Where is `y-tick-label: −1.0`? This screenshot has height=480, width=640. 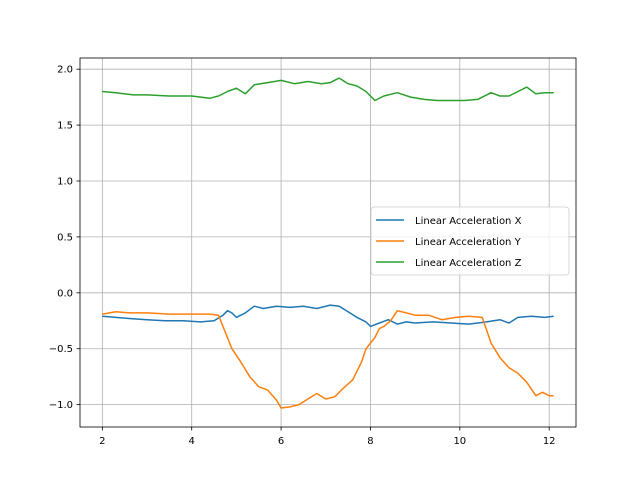
y-tick-label: −1.0 is located at coordinates (61, 405).